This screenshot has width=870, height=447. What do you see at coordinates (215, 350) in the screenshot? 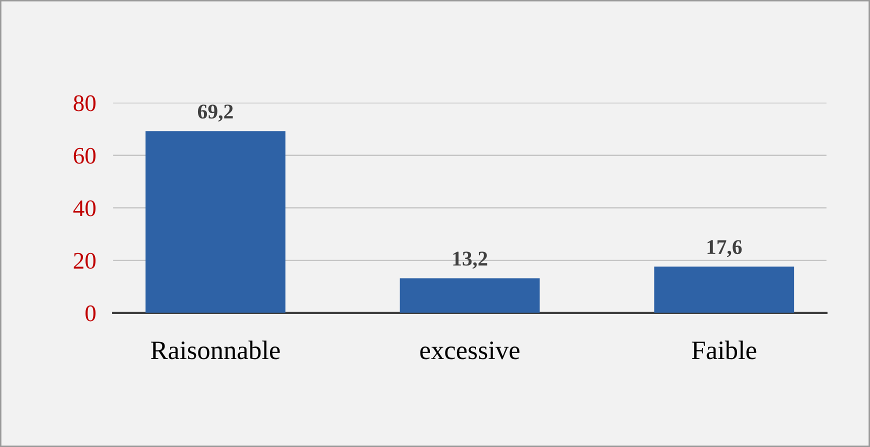
I see `x-tick-label: Raisonnable` at bounding box center [215, 350].